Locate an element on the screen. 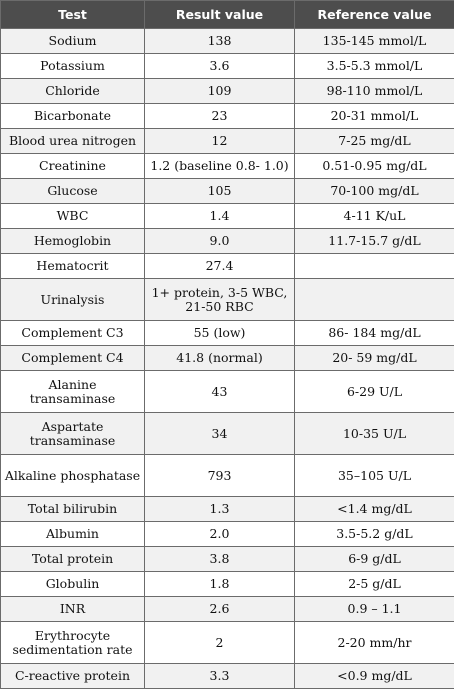  test-name: Globulin is located at coordinates (72, 584).